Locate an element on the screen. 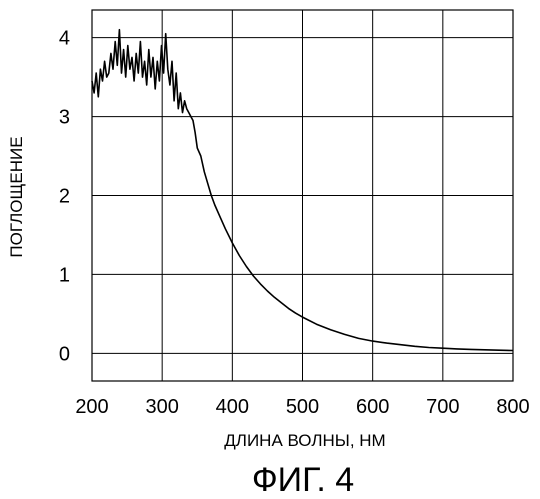  x-tick-label: 700 is located at coordinates (442, 407).